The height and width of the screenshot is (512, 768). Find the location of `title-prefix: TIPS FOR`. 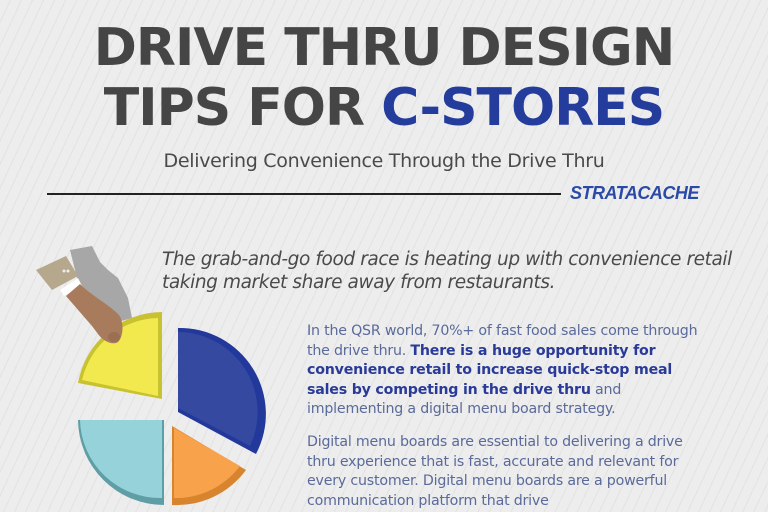

title-prefix: TIPS FOR is located at coordinates (242, 108).